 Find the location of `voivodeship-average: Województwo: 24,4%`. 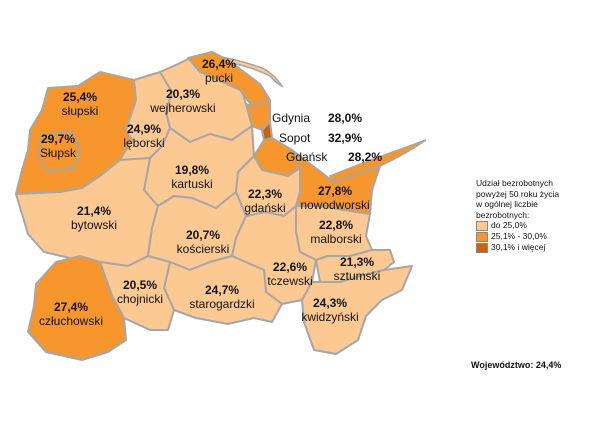

voivodeship-average: Województwo: 24,4% is located at coordinates (516, 365).